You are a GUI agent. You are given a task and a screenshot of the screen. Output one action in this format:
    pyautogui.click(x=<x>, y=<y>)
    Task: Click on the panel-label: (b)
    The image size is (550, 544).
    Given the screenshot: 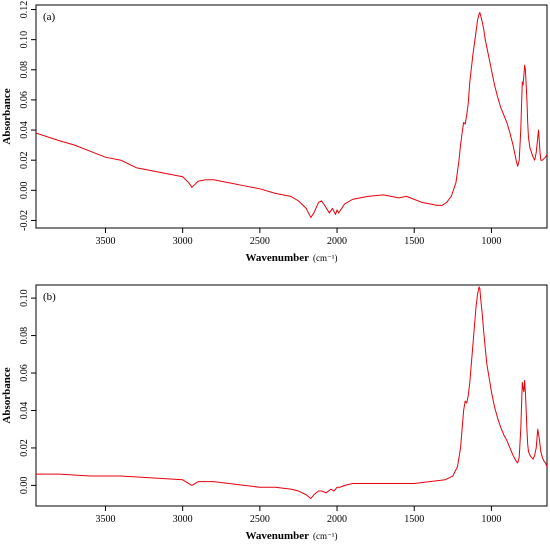 What is the action you would take?
    pyautogui.click(x=49, y=297)
    